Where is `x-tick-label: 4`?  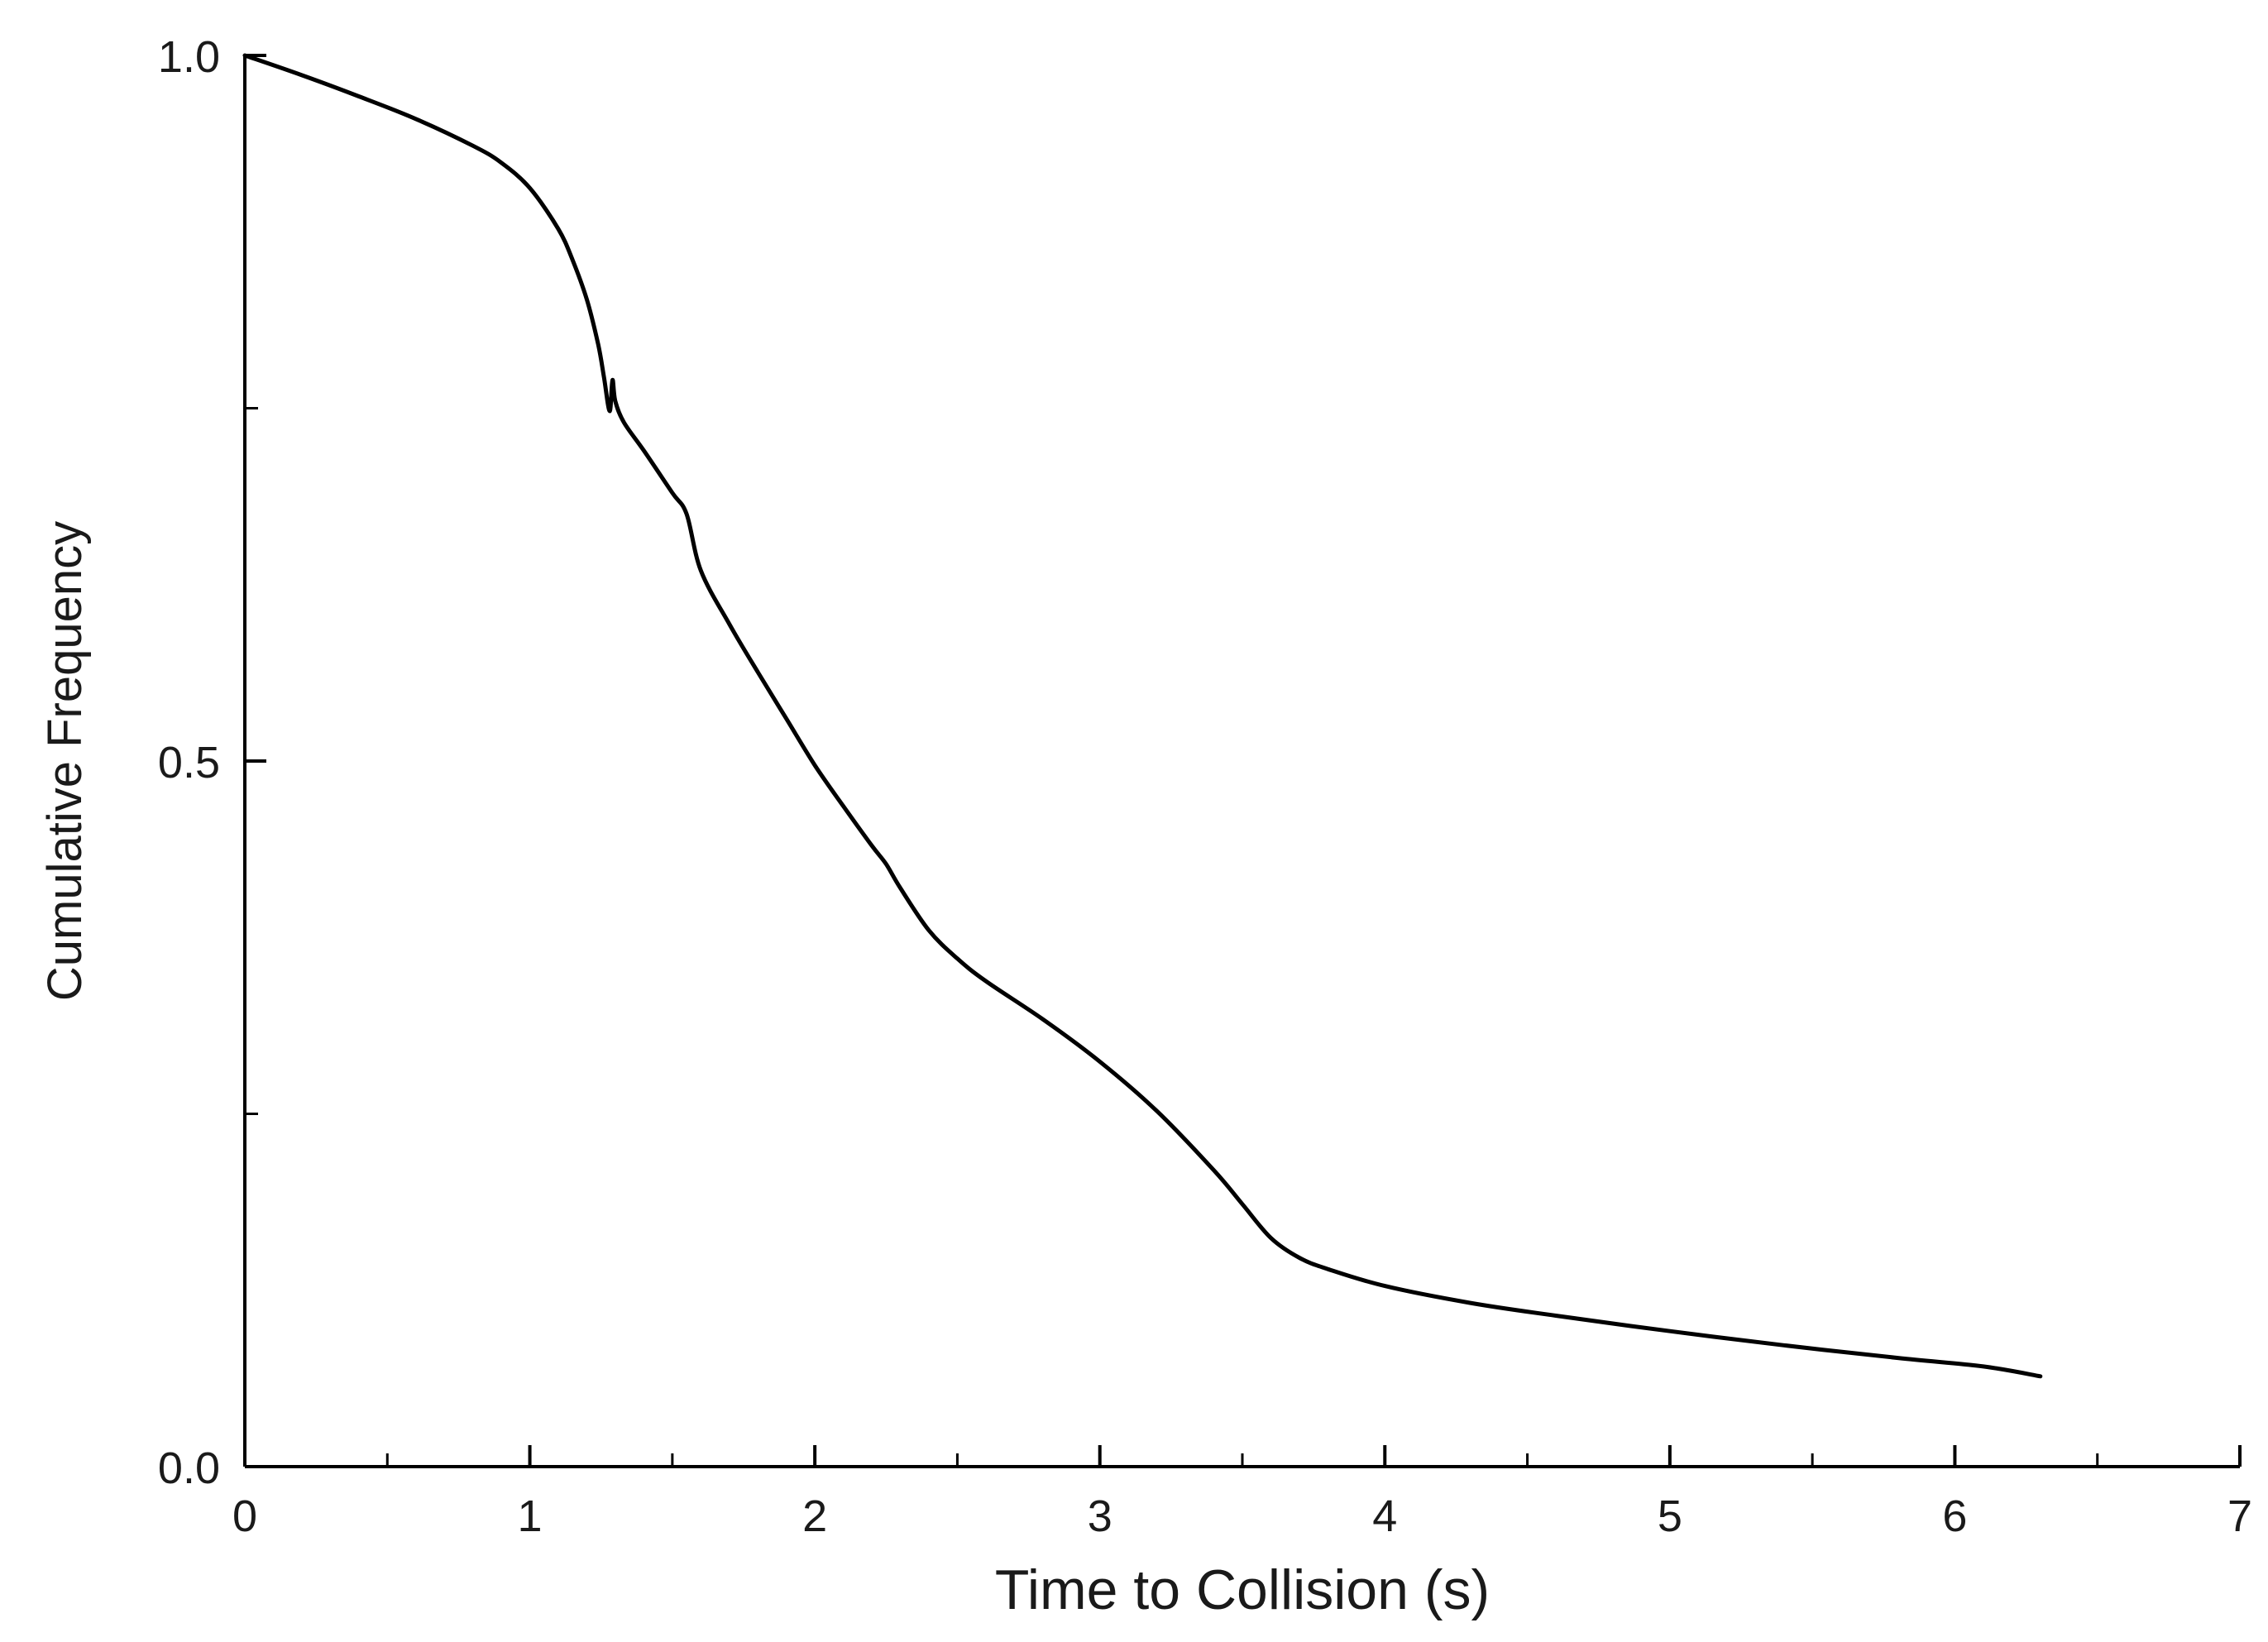
x-tick-label: 4 is located at coordinates (1384, 1516).